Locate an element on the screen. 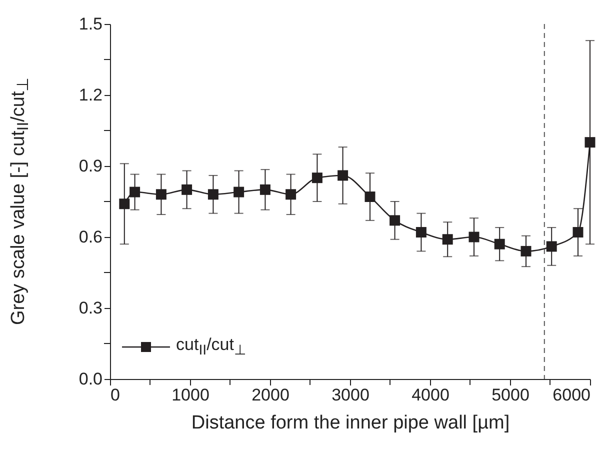  x-tick-label: 2000 is located at coordinates (271, 395).